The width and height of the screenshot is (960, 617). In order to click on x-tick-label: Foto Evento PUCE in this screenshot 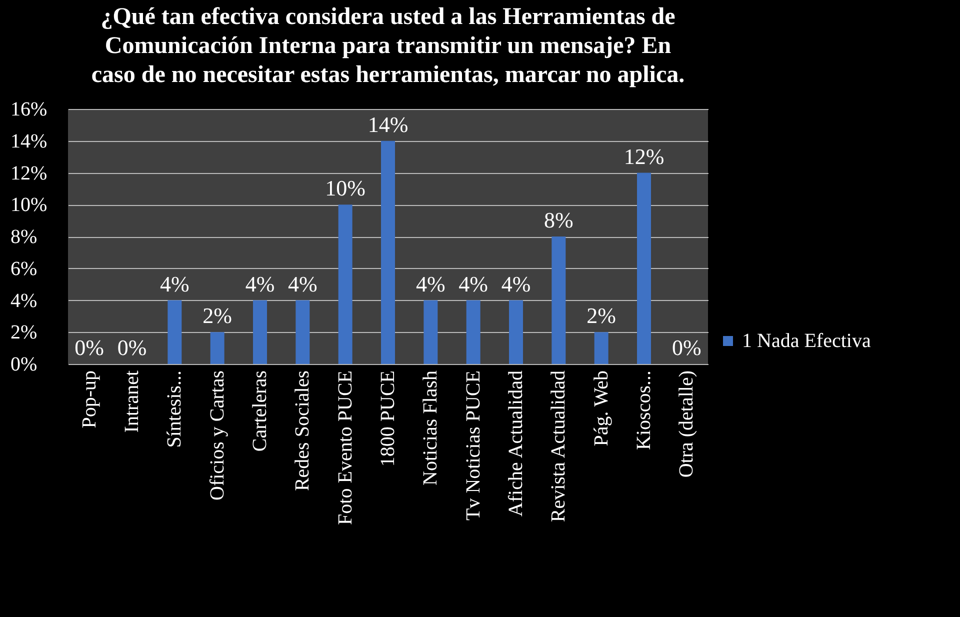, I will do `click(345, 447)`.